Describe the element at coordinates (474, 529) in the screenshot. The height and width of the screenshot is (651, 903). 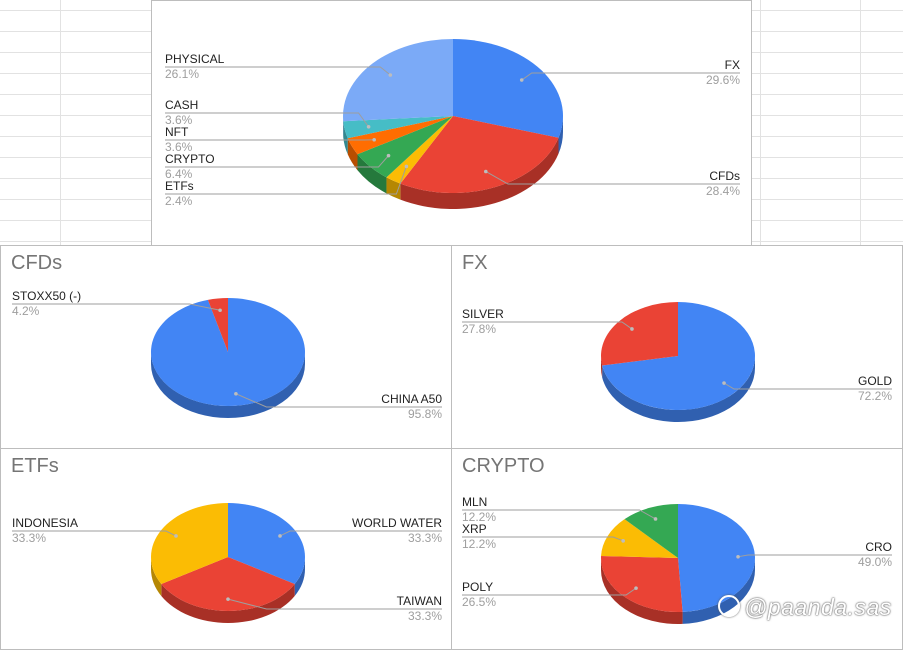
I see `pie-4-label-xrp: XRP` at that location.